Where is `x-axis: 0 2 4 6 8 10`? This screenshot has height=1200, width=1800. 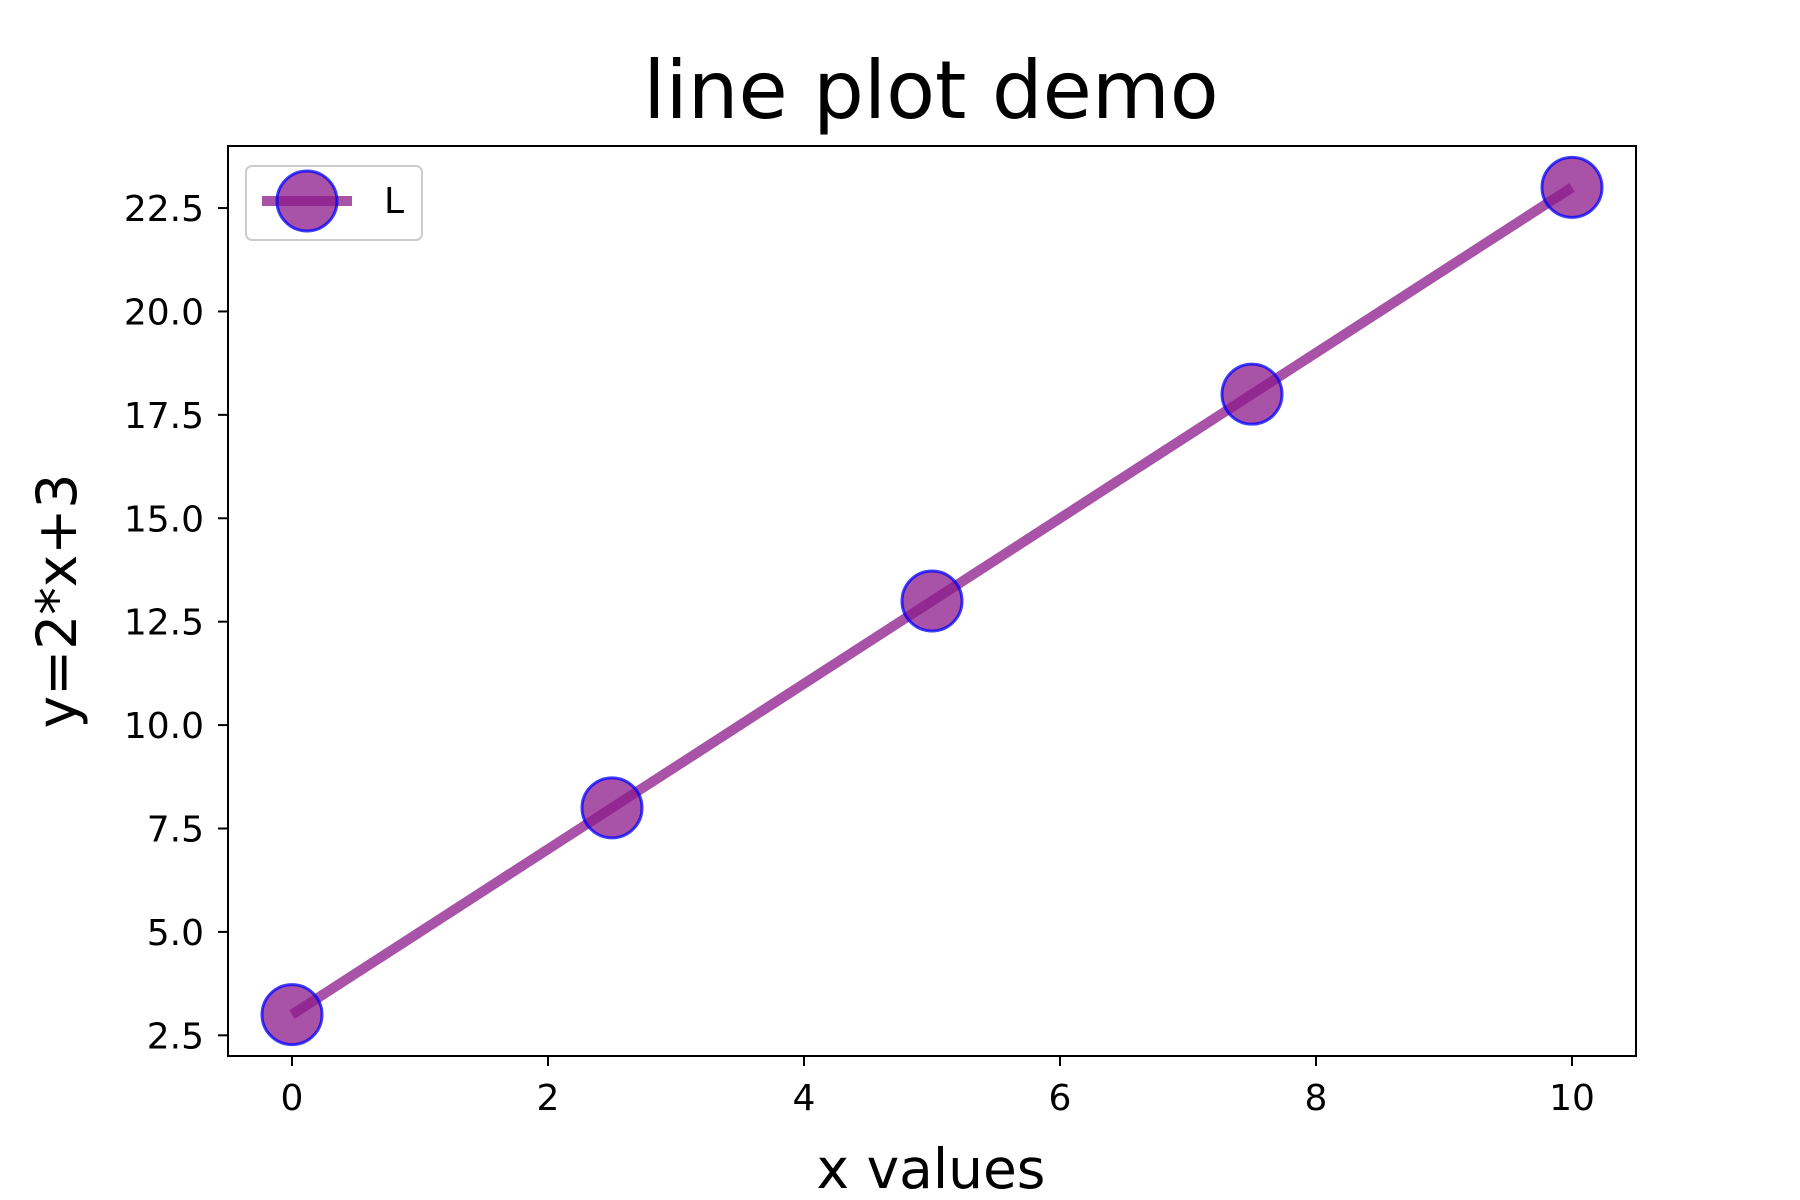 x-axis: 0 2 4 6 8 10 is located at coordinates (938, 1087).